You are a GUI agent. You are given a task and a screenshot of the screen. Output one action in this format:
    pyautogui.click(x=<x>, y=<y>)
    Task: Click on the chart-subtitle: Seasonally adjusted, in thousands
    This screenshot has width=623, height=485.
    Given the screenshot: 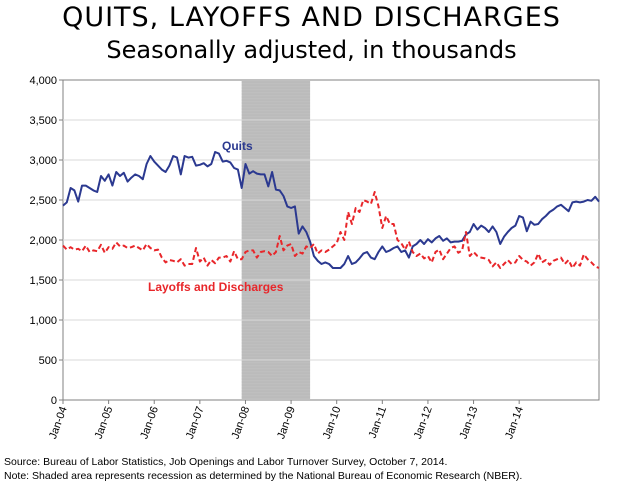 What is the action you would take?
    pyautogui.click(x=311, y=50)
    